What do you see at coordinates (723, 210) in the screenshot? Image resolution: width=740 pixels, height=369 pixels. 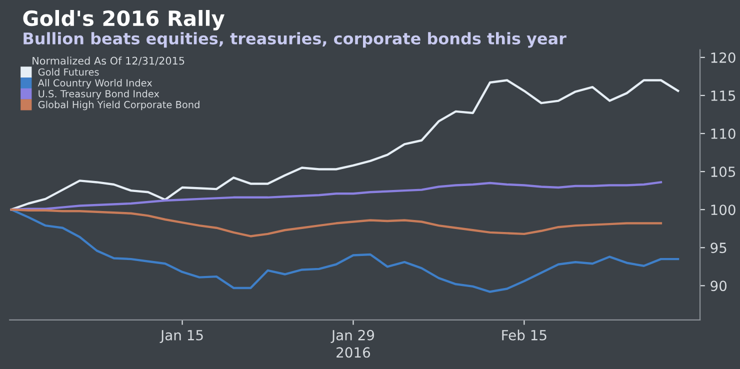 I see `y-tick-label: 100` at bounding box center [723, 210].